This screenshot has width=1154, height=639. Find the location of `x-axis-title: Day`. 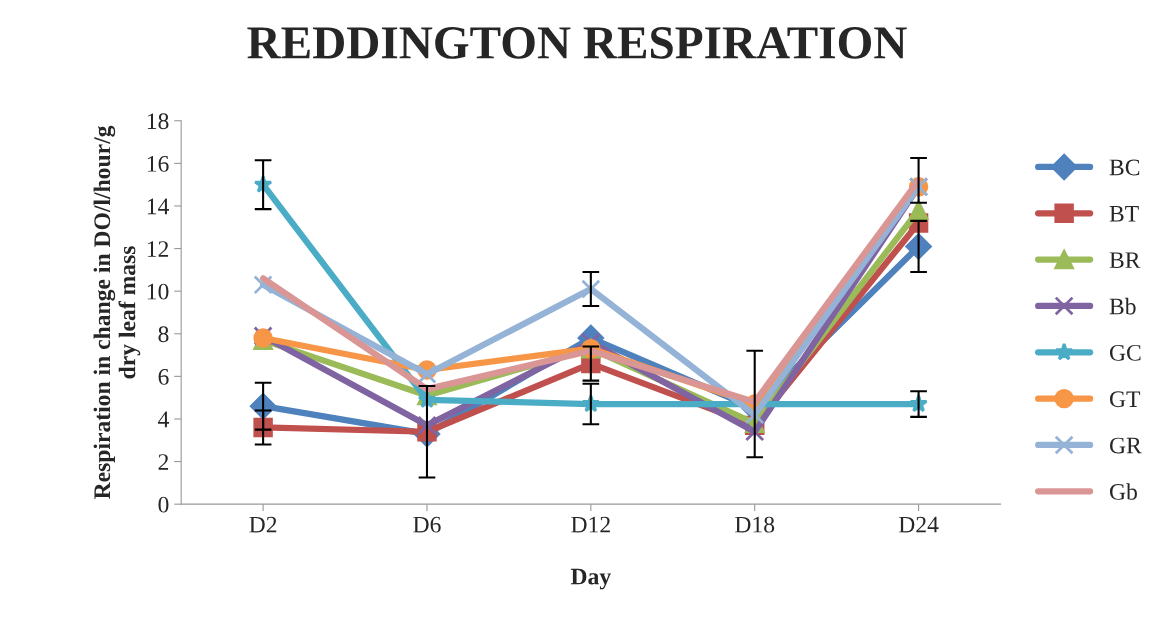

x-axis-title: Day is located at coordinates (590, 579).